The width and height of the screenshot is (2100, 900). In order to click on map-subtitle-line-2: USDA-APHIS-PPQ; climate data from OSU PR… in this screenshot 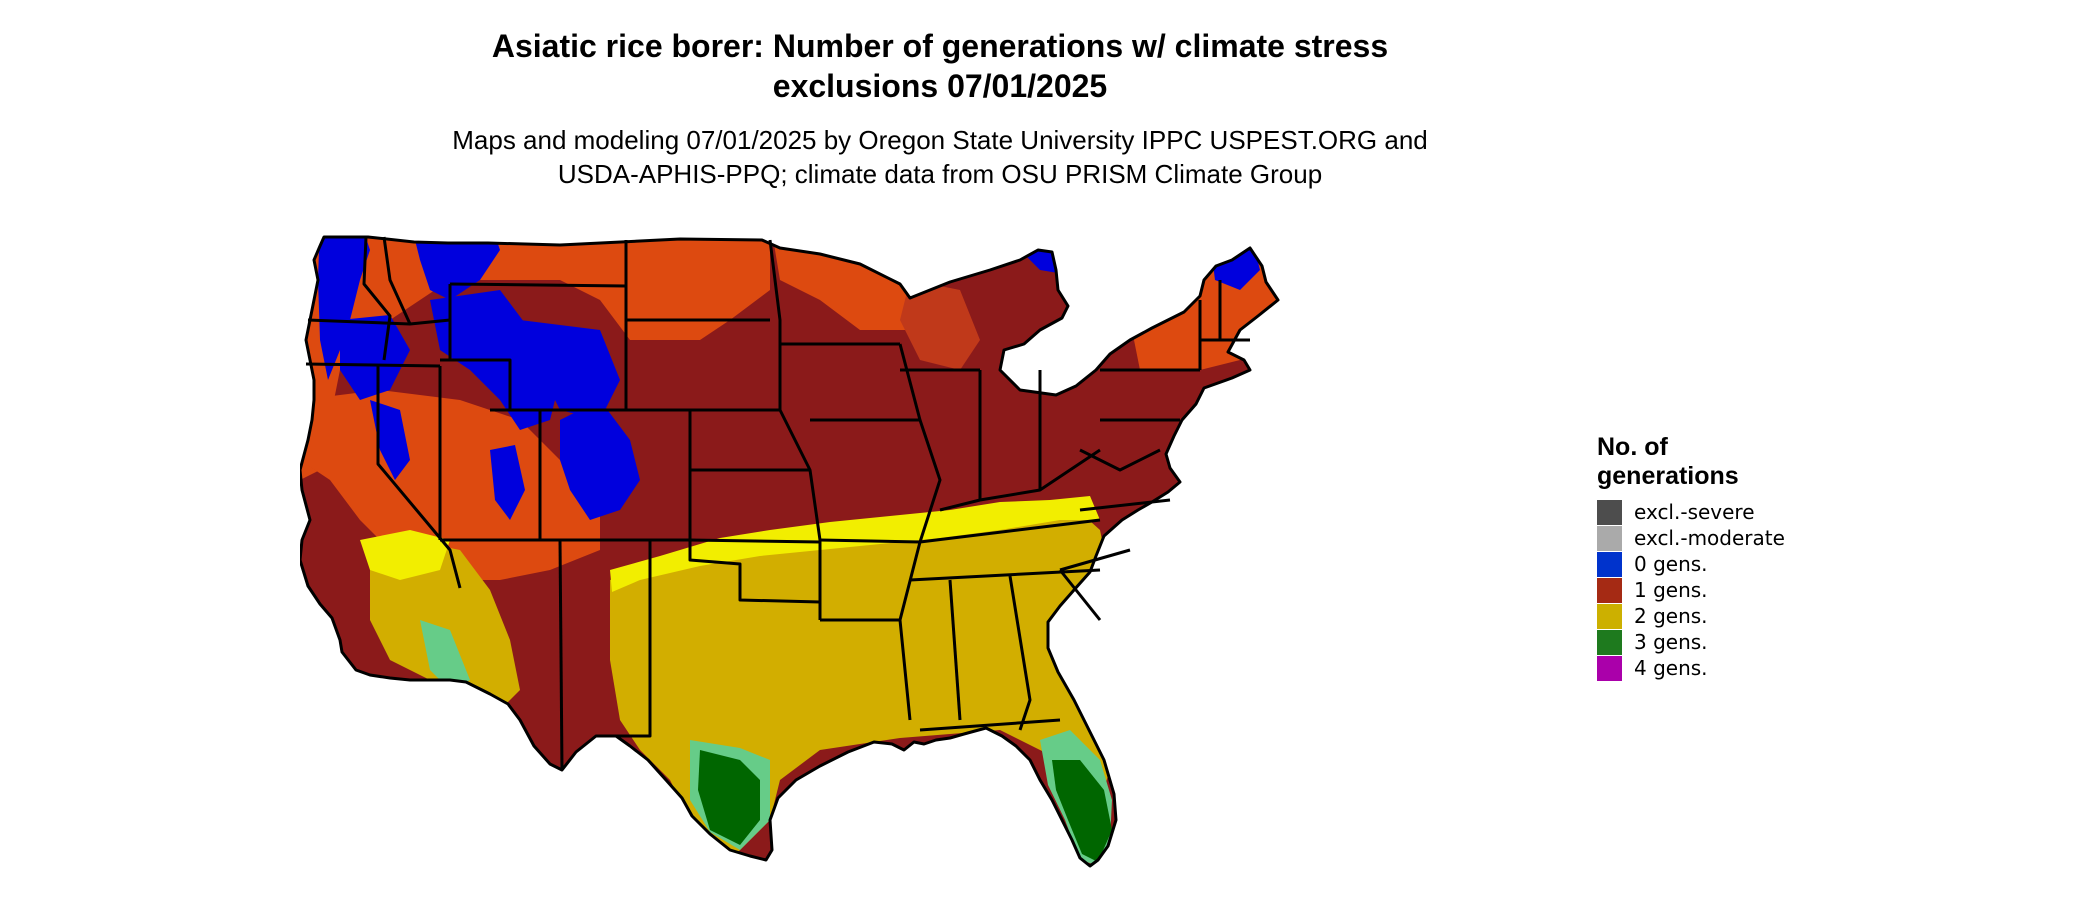, I will do `click(940, 174)`.